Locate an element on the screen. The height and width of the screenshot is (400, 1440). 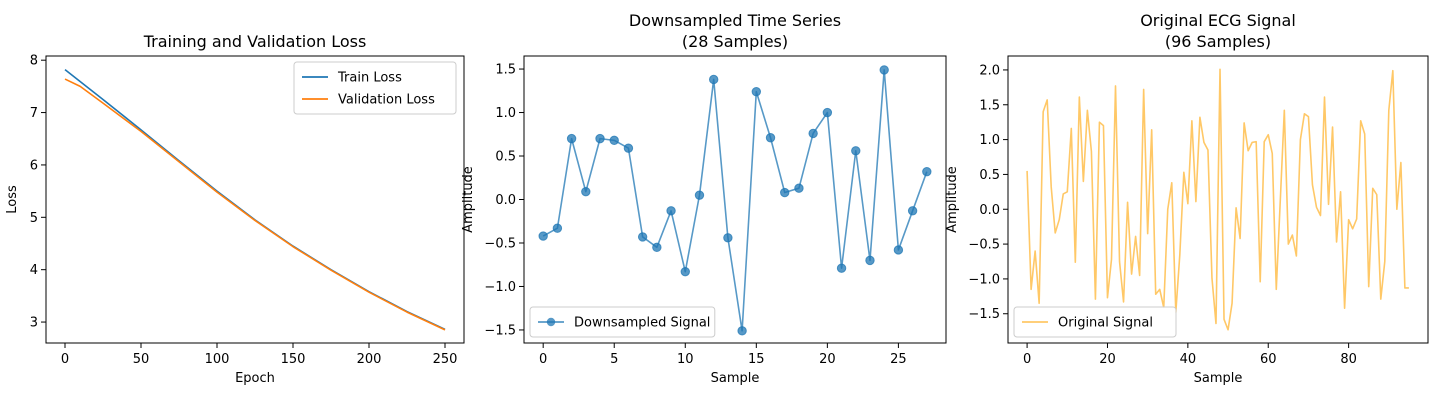
legend-label: Original Signal is located at coordinates (1105, 323).